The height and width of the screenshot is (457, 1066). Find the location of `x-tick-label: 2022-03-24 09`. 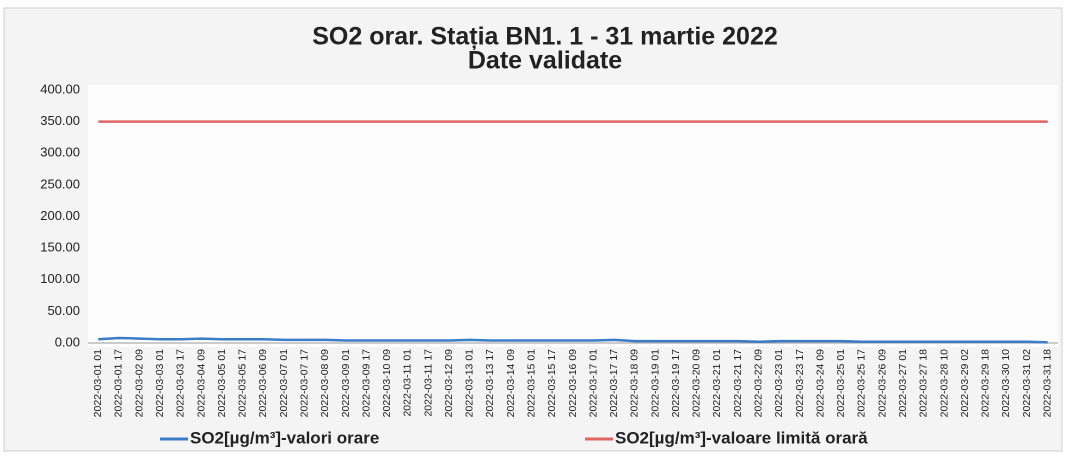

x-tick-label: 2022-03-24 09 is located at coordinates (820, 383).